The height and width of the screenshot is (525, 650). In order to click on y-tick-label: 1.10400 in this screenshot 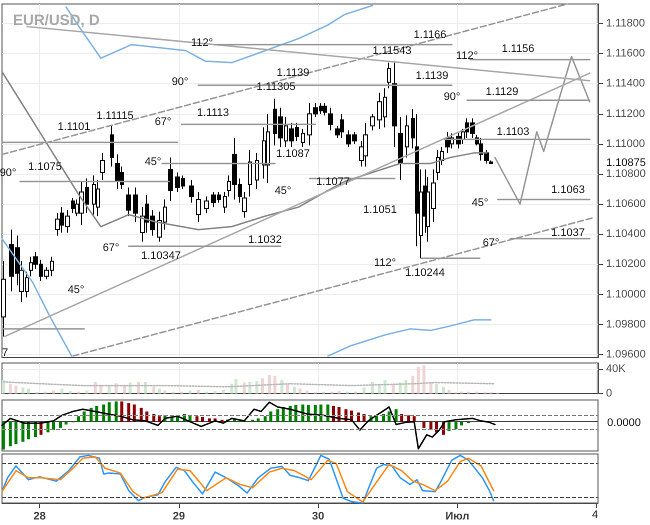, I will do `click(626, 234)`.